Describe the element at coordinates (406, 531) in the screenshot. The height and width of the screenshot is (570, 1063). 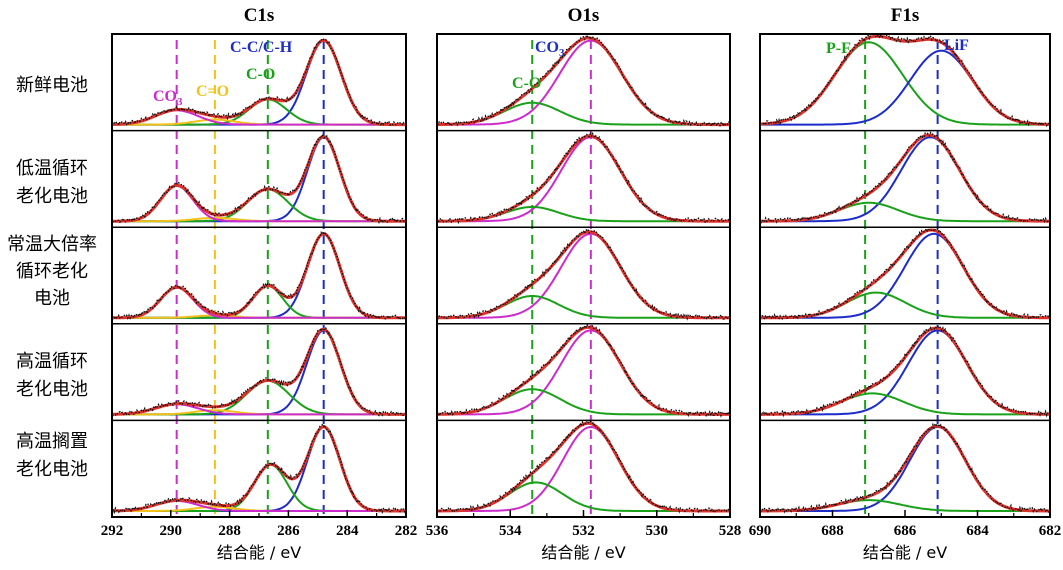
I see `x-tick-label: 282` at that location.